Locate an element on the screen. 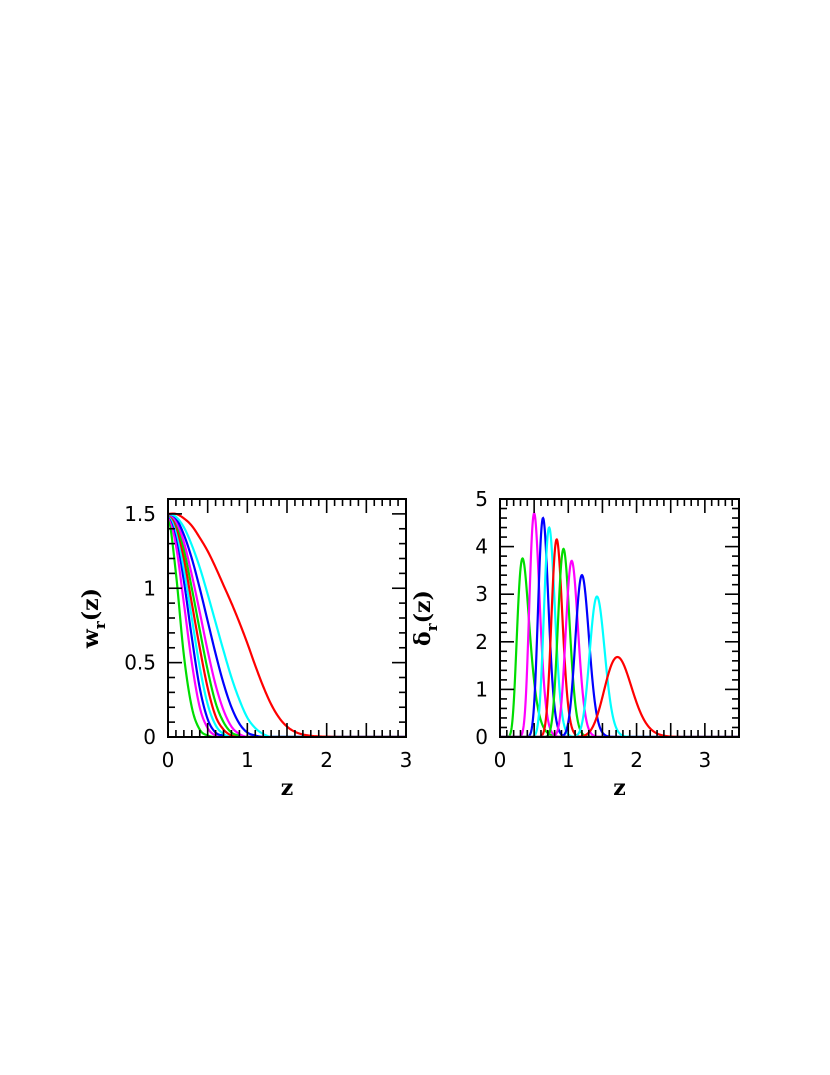 The width and height of the screenshot is (830, 1075). plot-frame is located at coordinates (619, 618).